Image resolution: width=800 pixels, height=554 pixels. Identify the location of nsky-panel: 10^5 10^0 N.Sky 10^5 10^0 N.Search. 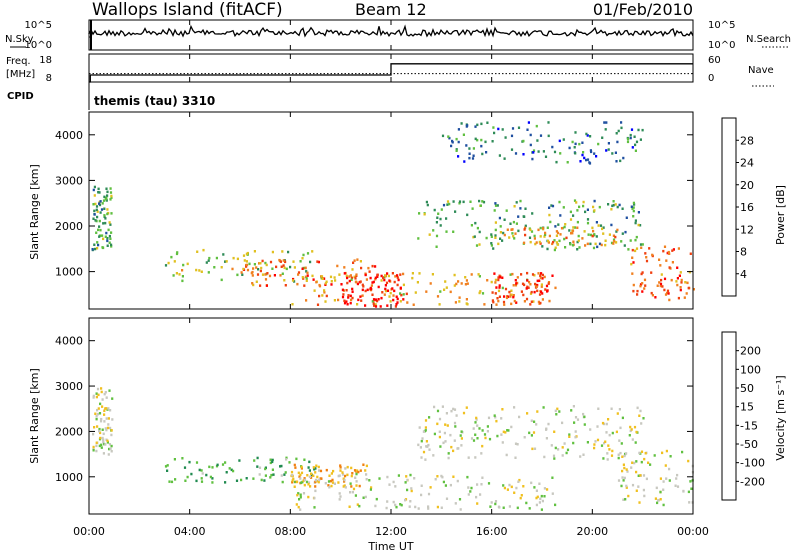
(398, 35).